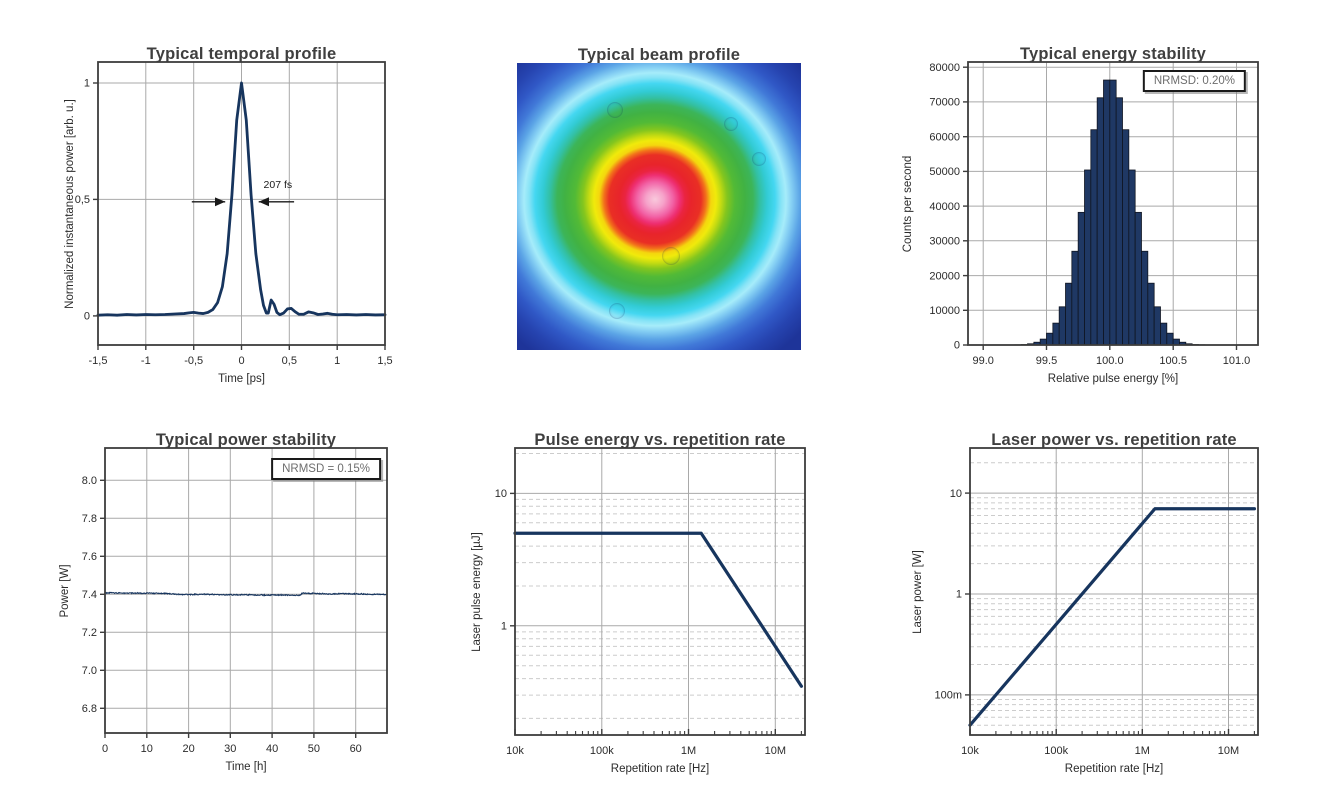  I want to click on x-axis-label-time-h: Time [h], so click(246, 767).